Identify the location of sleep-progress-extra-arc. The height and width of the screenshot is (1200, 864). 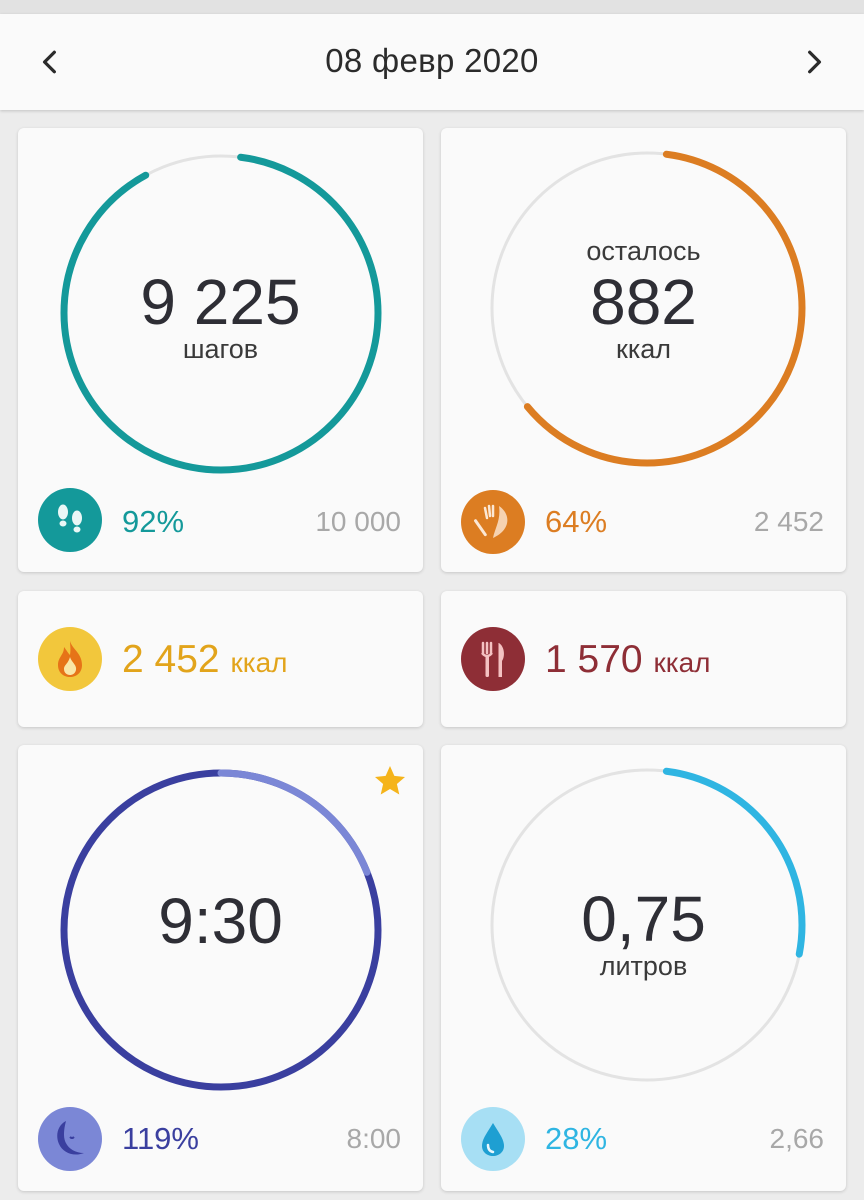
(221, 930).